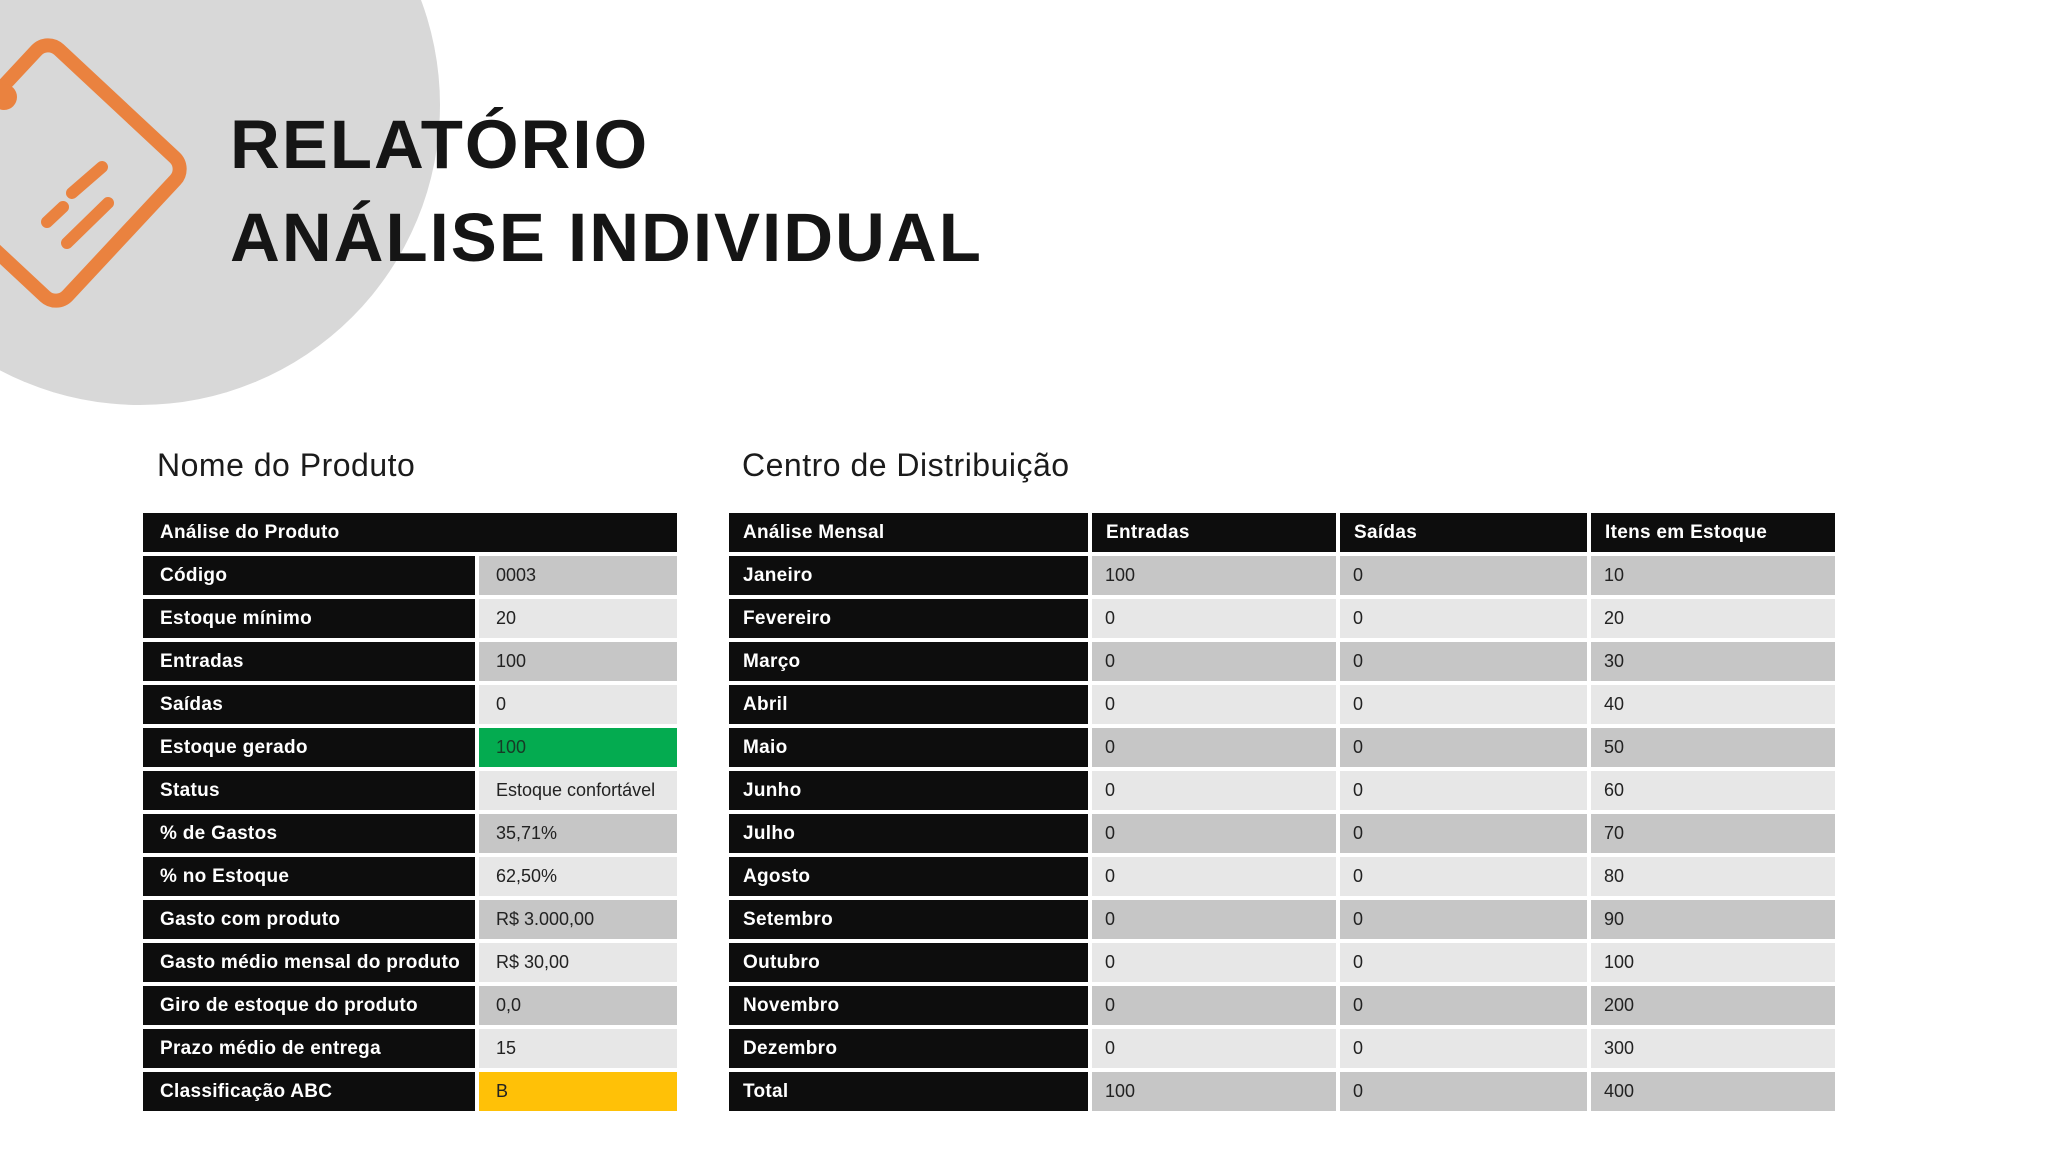 Image resolution: width=2048 pixels, height=1152 pixels. Describe the element at coordinates (578, 833) in the screenshot. I see `product-row-value: 35,71%` at that location.